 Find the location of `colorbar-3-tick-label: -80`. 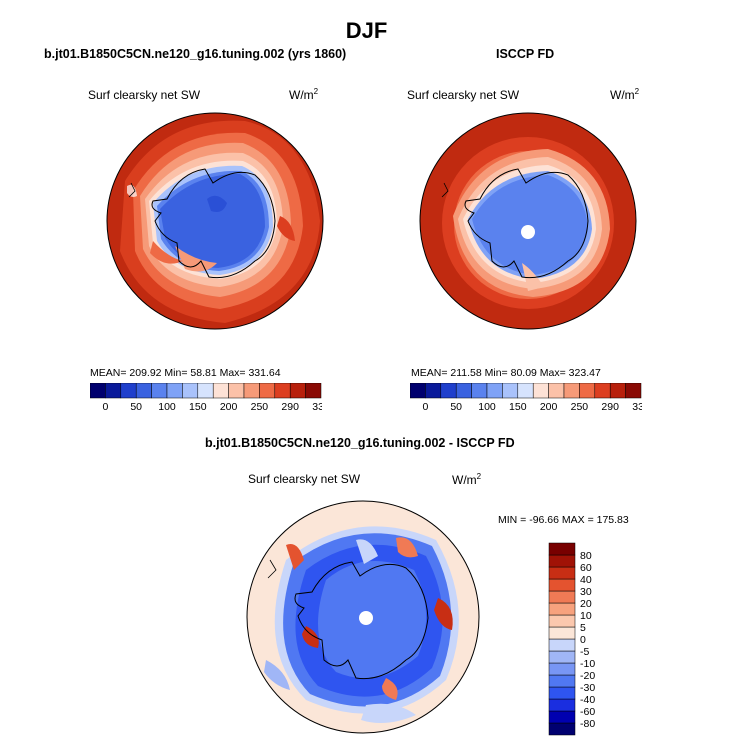

colorbar-3-tick-label: -80 is located at coordinates (587, 724).